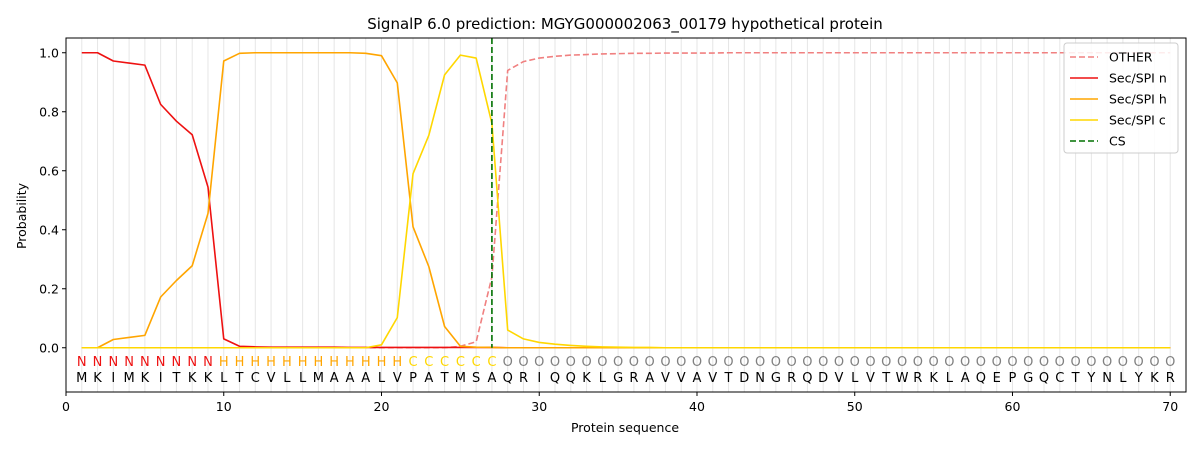 This screenshot has height=450, width=1200. Describe the element at coordinates (49, 229) in the screenshot. I see `y-tick-label: 0.4` at that location.